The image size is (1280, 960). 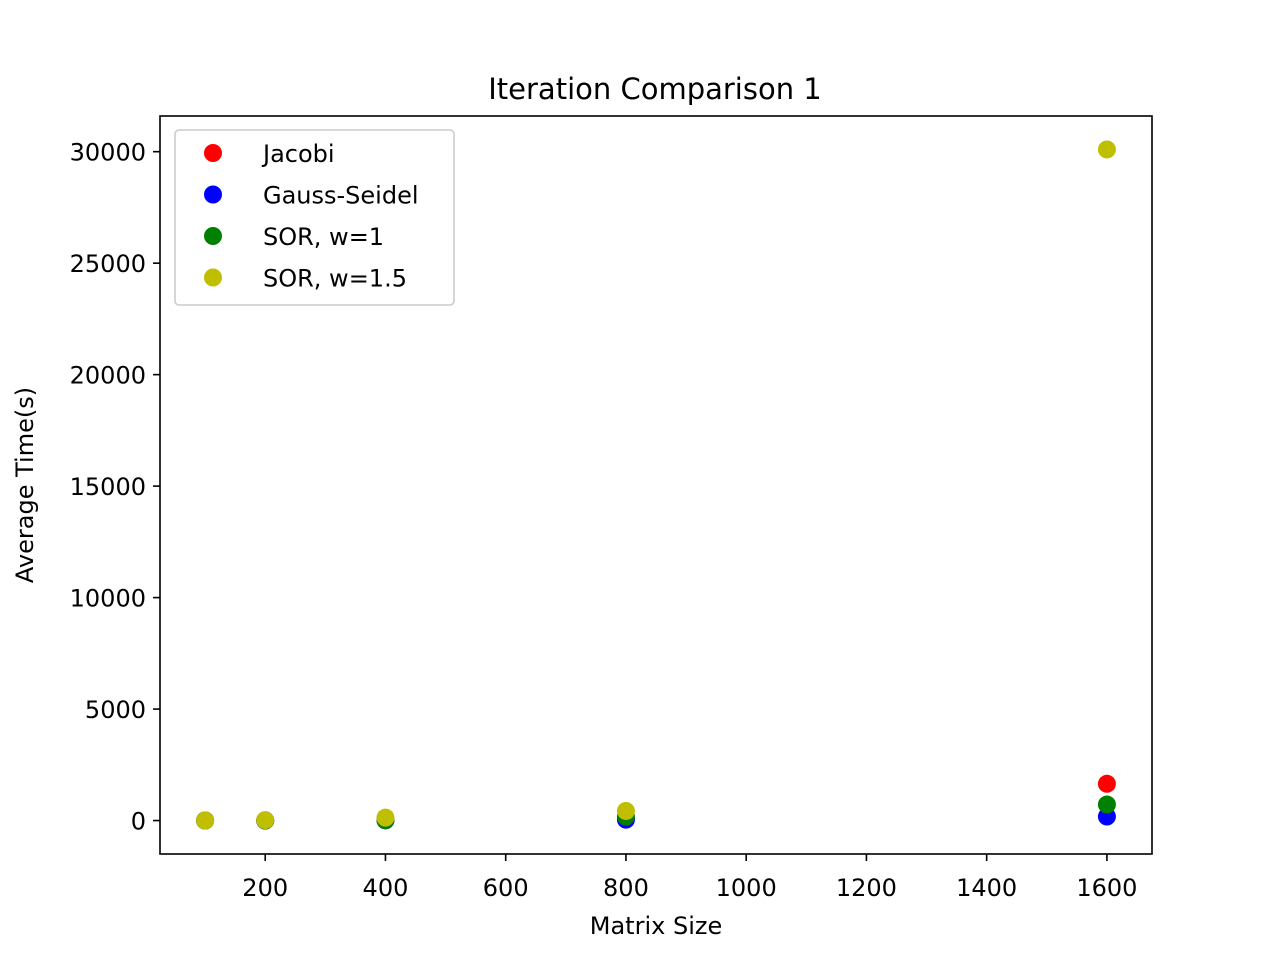 I want to click on x-tick-label: 200, so click(x=265, y=888).